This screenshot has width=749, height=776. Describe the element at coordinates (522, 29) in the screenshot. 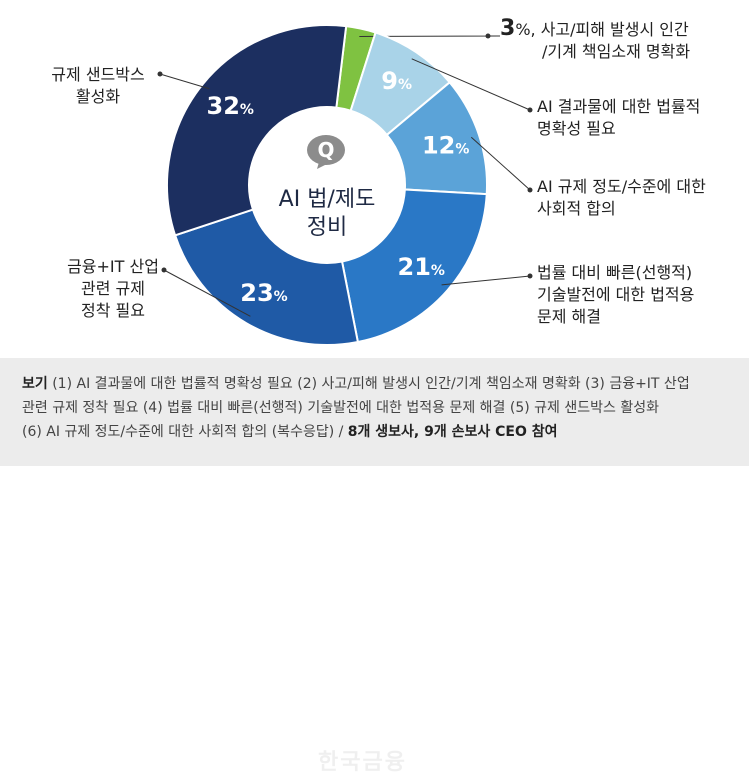

I see `callout-accident-unit: %` at that location.